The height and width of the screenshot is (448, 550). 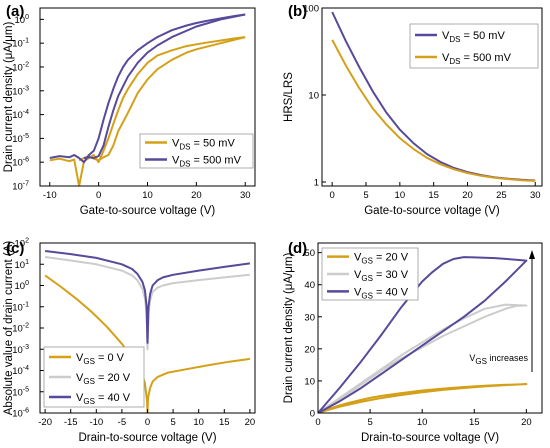 I want to click on annotation-vgs-increases: VGS increases, so click(x=498, y=359).